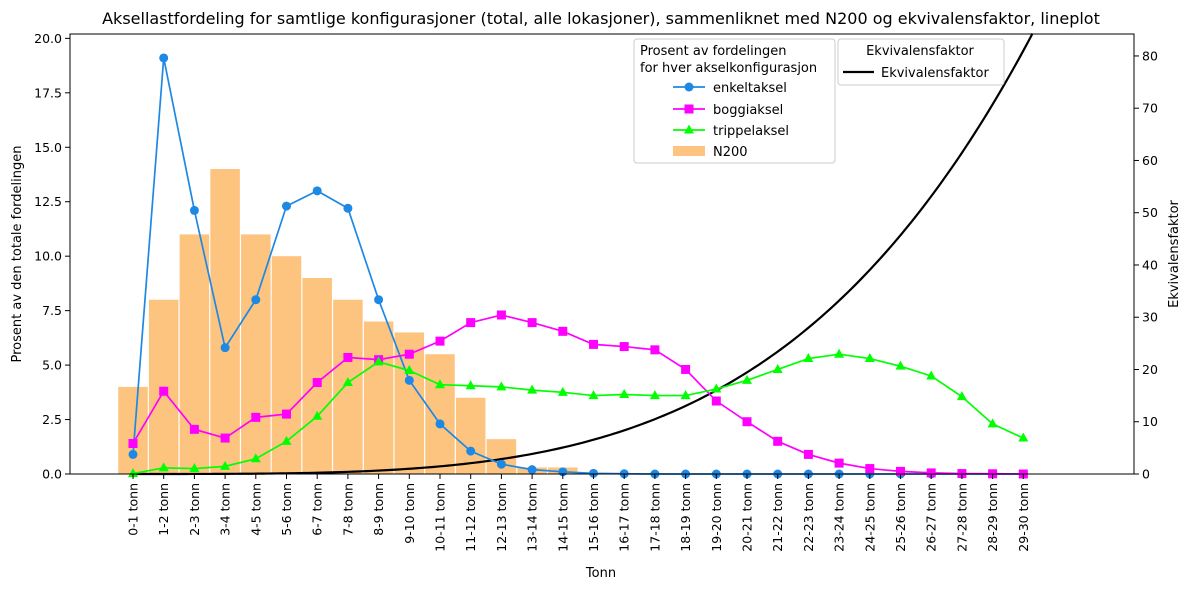  I want to click on x-tick-label-6: 6-7 tonn, so click(317, 509).